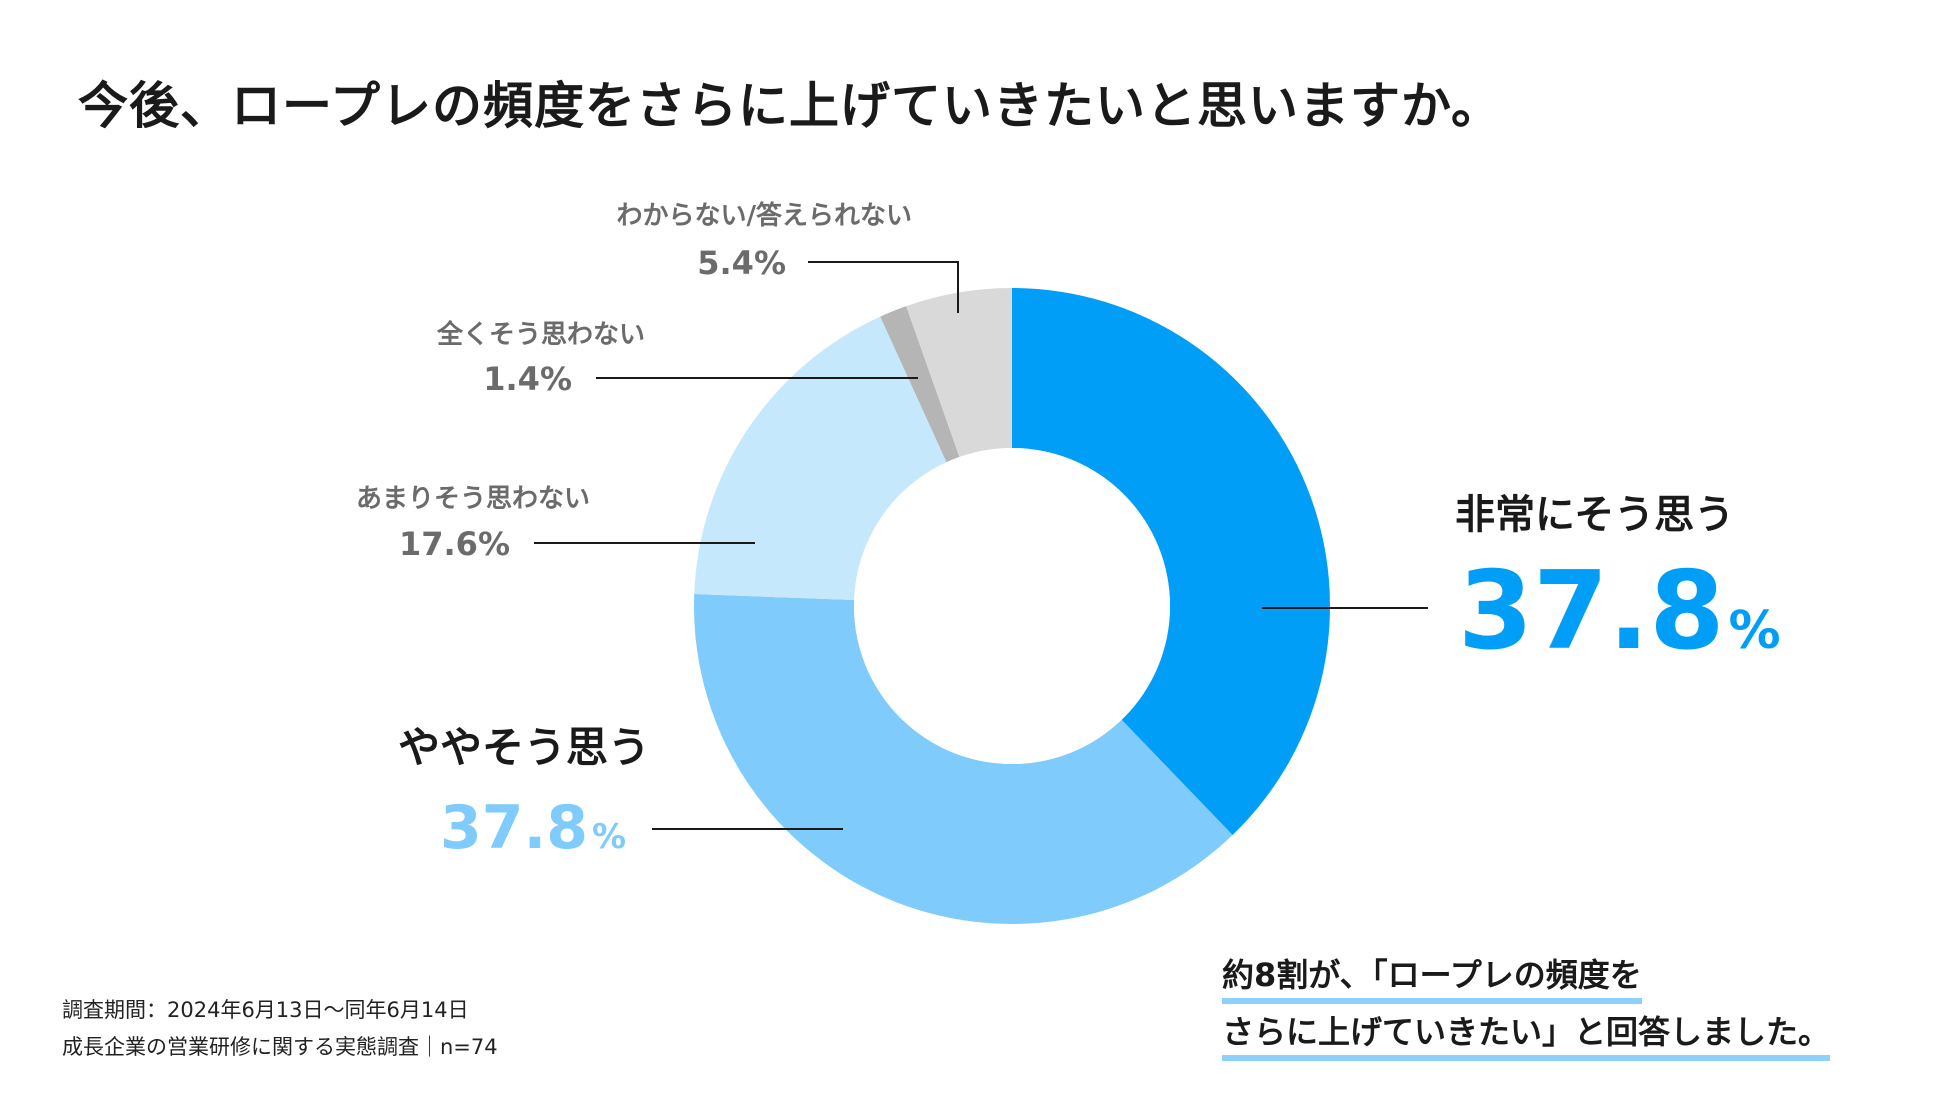 The width and height of the screenshot is (1950, 1097). Describe the element at coordinates (883, 287) in the screenshot. I see `leader-line` at that location.